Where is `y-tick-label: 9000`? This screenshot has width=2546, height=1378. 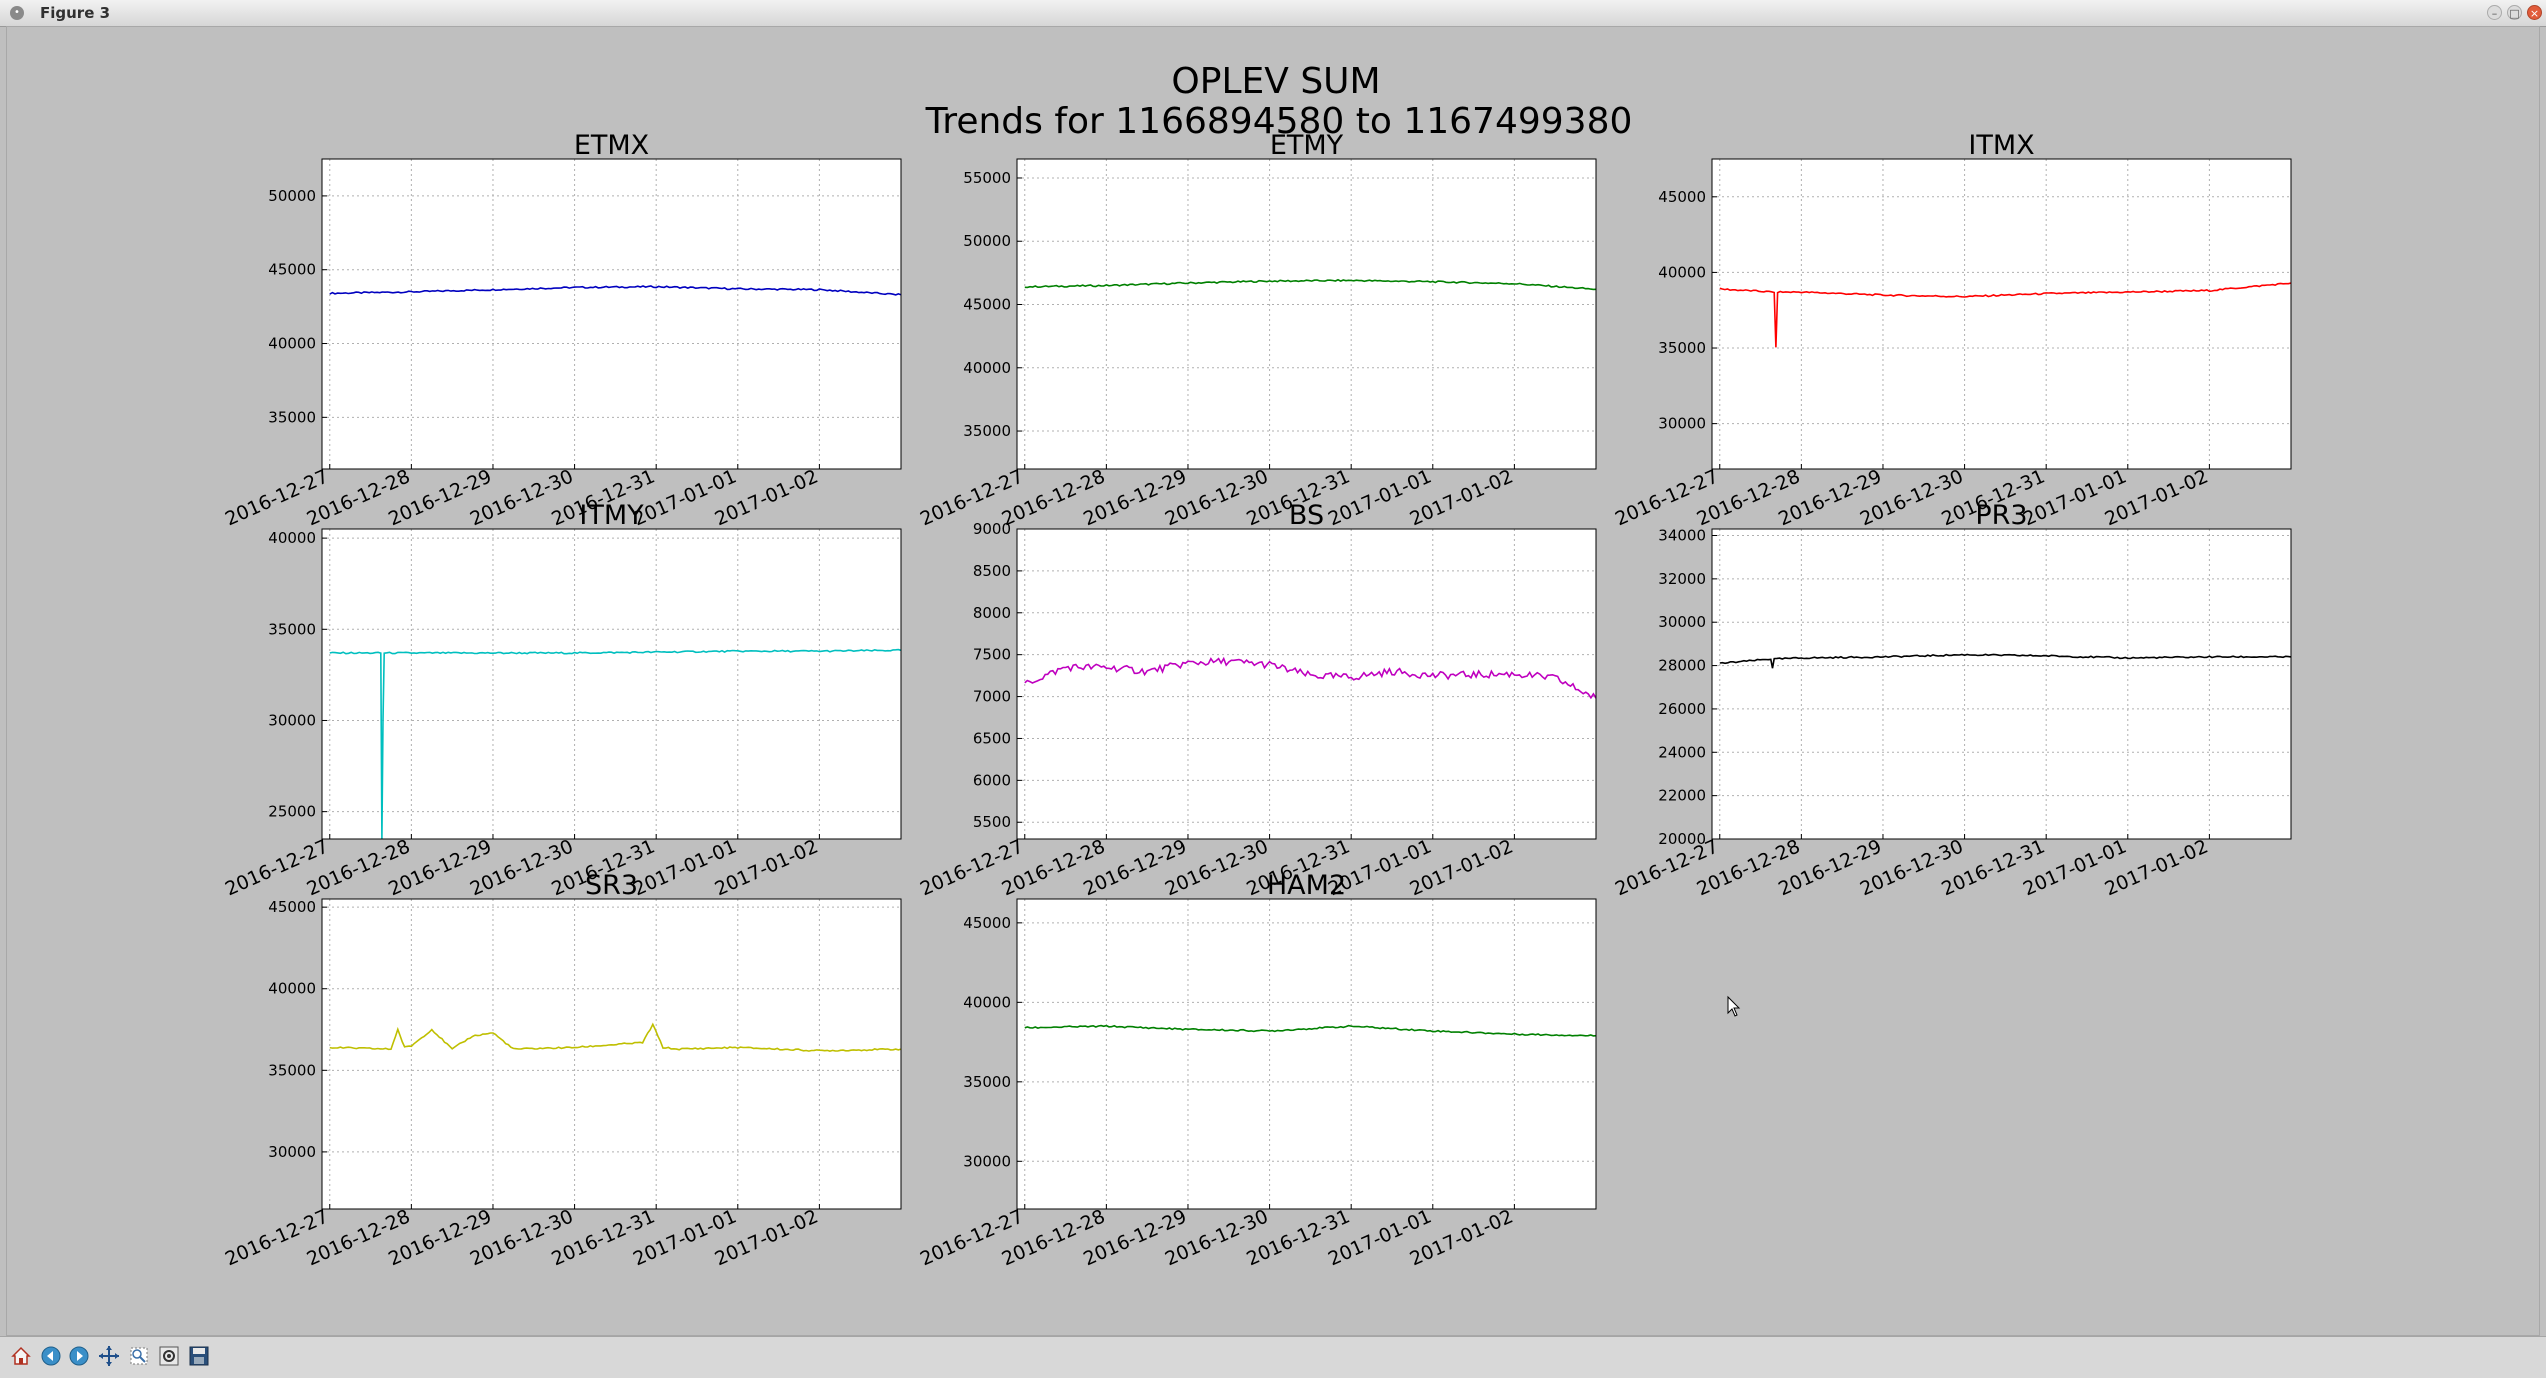 y-tick-label: 9000 is located at coordinates (992, 529).